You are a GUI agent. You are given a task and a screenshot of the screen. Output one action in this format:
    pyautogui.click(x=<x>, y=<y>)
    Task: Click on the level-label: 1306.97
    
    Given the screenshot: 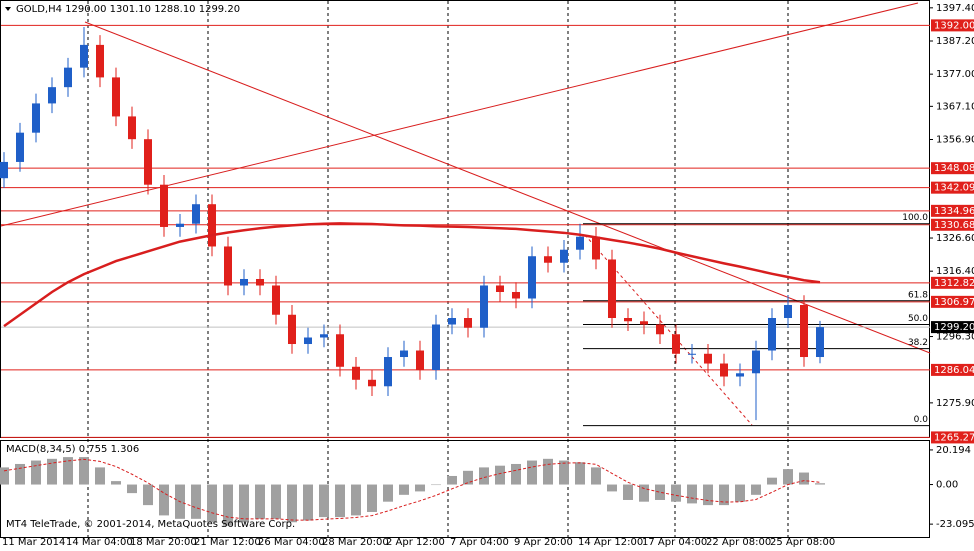 What is the action you would take?
    pyautogui.click(x=954, y=302)
    